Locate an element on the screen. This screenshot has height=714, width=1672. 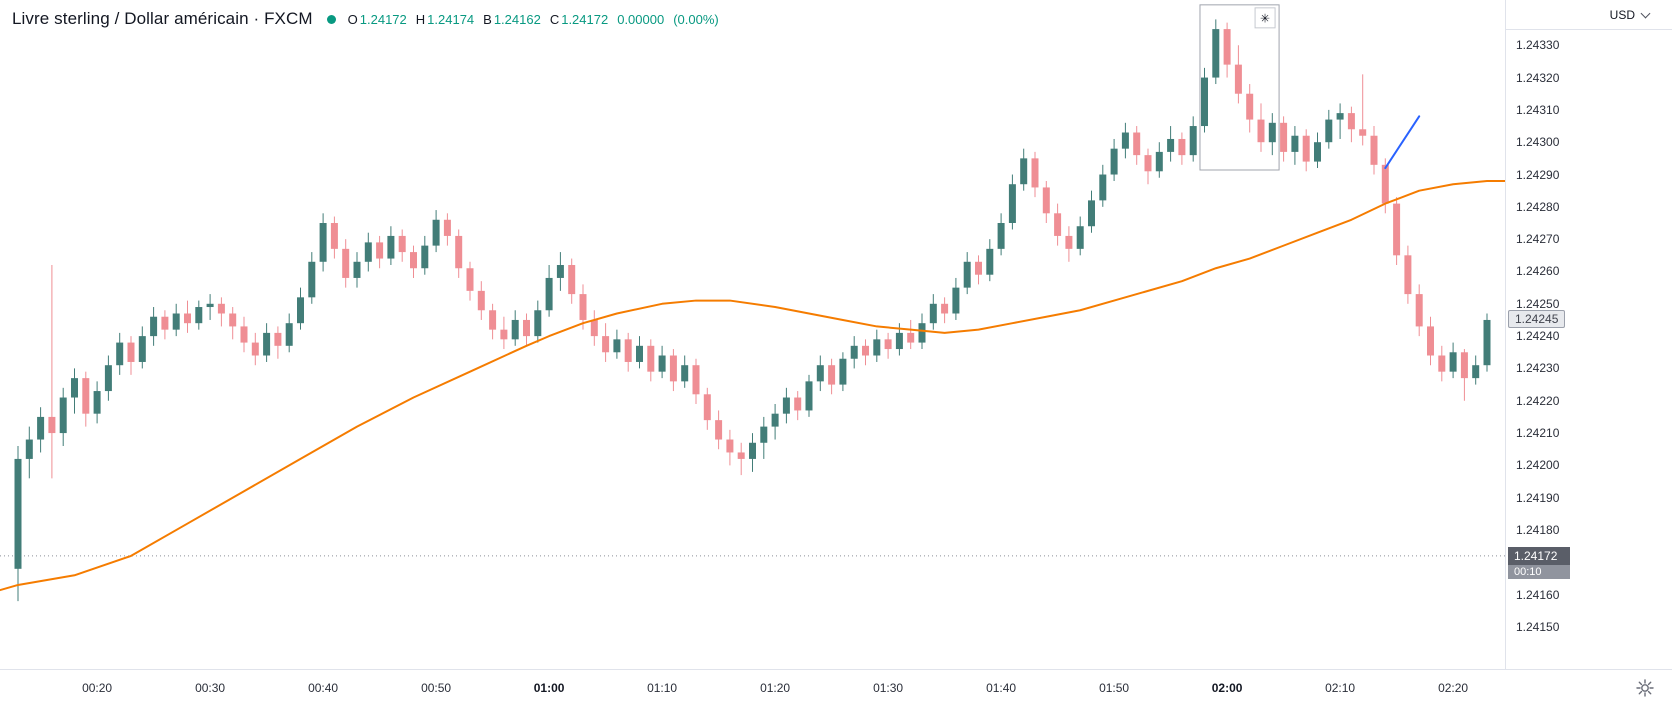
time-tick-label: 02:20 is located at coordinates (1453, 688).